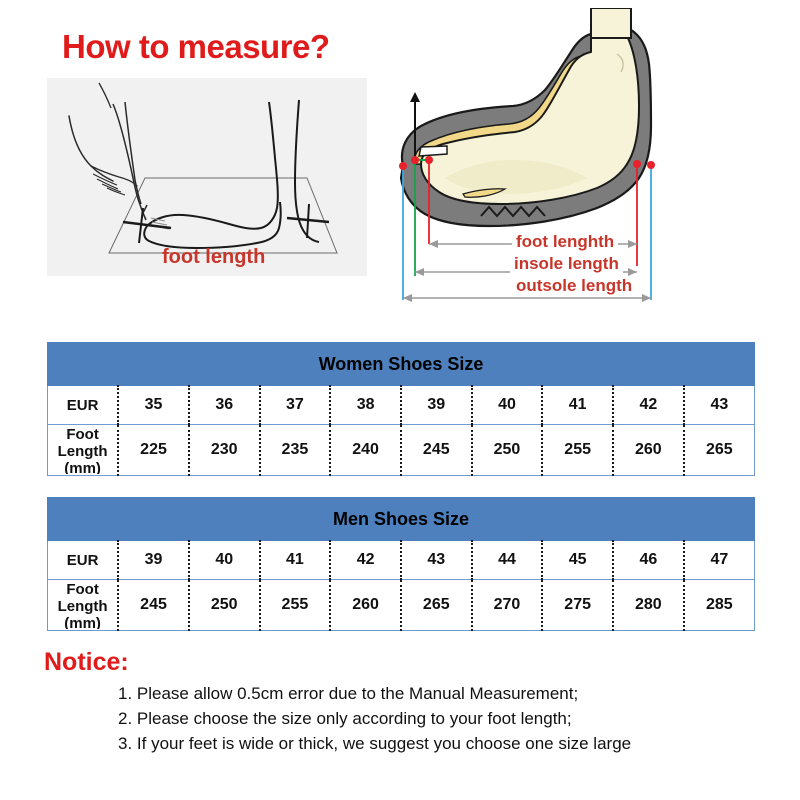 The height and width of the screenshot is (800, 800). What do you see at coordinates (365, 405) in the screenshot?
I see `table-cell: 38` at bounding box center [365, 405].